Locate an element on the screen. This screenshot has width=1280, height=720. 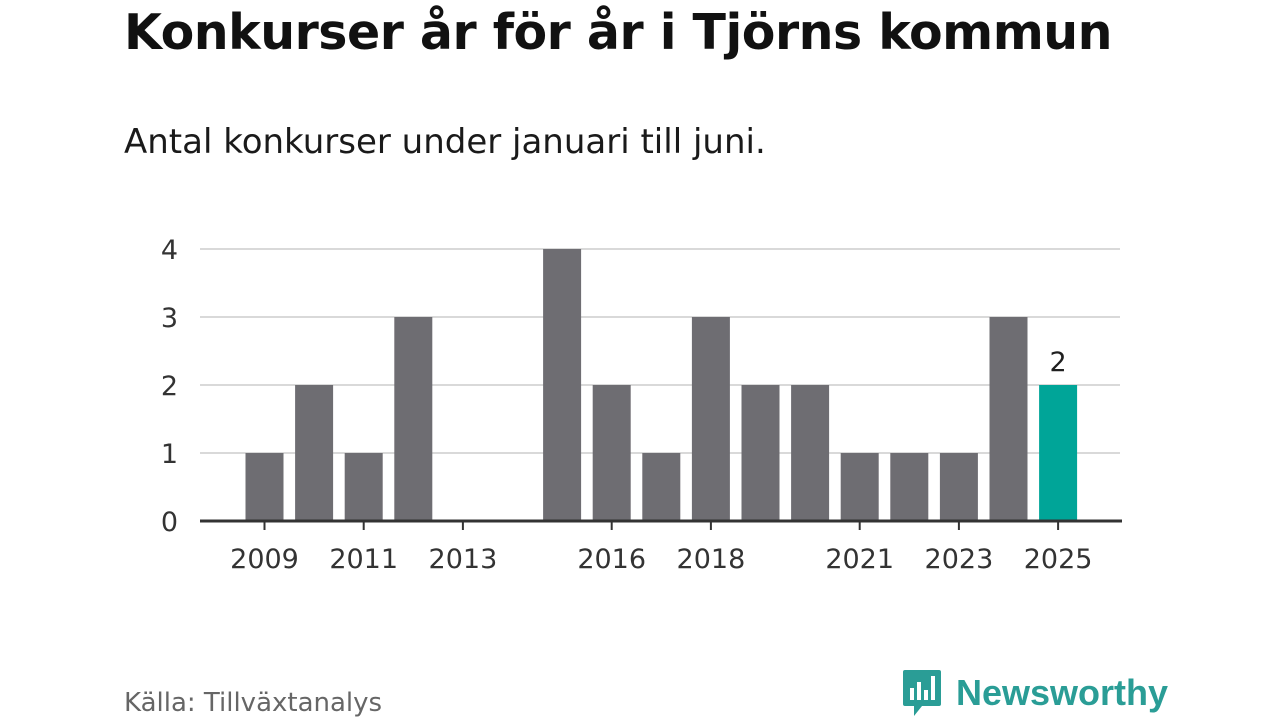
axes is located at coordinates (661, 524).